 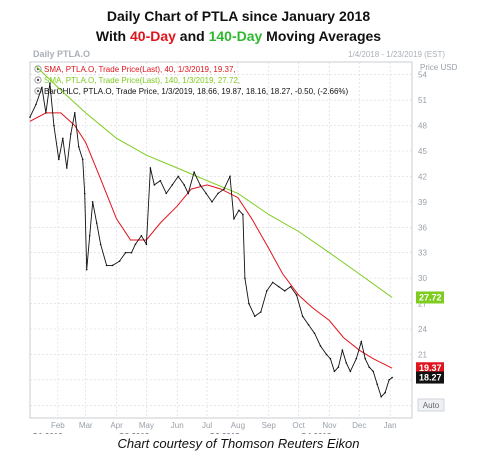 What do you see at coordinates (422, 253) in the screenshot?
I see `y-tick-label: 33` at bounding box center [422, 253].